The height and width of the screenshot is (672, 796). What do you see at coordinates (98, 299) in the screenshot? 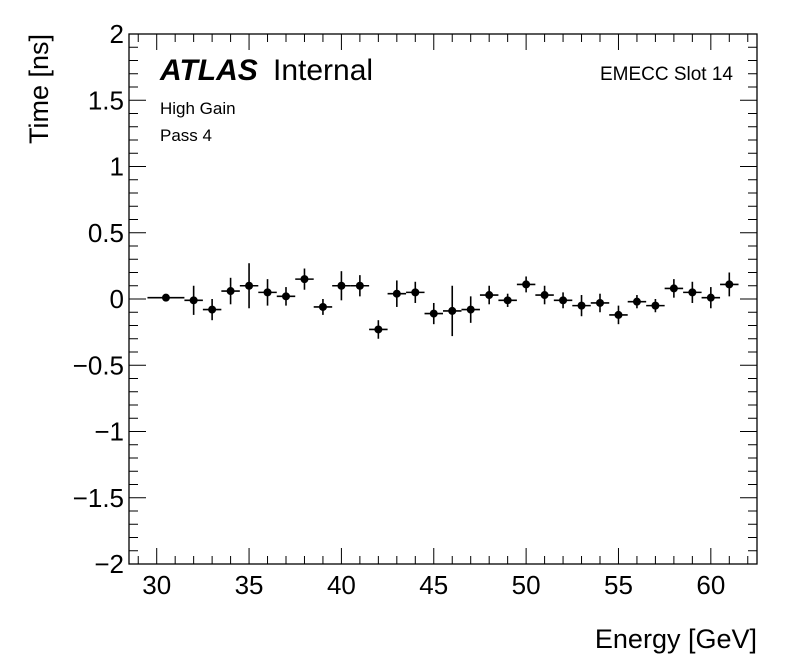
I see `y-tick-labels: −2 −1.5 −1 −0.5 0 0.5 1 1.5 2` at bounding box center [98, 299].